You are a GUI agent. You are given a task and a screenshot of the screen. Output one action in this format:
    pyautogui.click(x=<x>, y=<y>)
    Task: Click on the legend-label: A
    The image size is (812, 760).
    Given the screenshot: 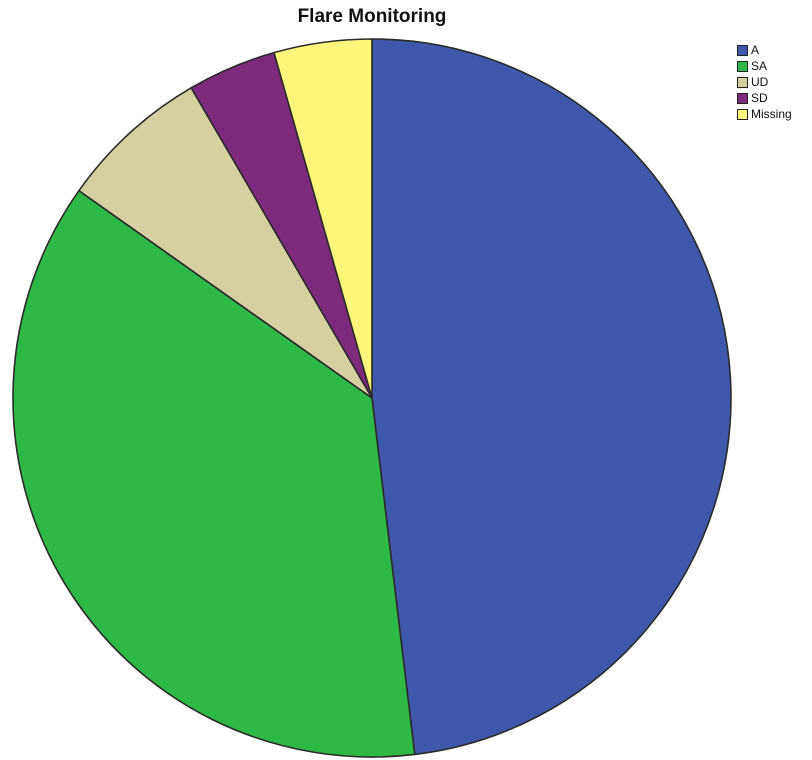 What is the action you would take?
    pyautogui.click(x=755, y=50)
    